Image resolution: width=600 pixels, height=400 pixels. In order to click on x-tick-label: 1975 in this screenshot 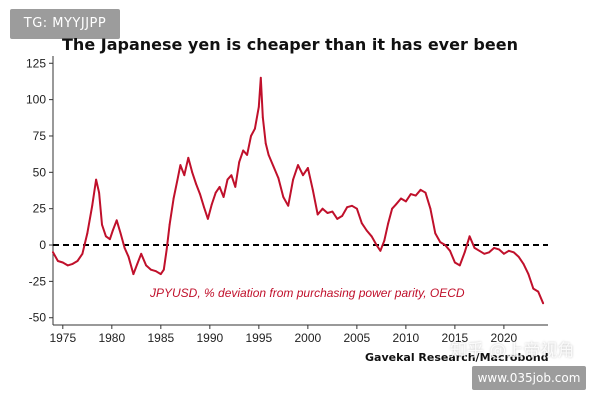, I will do `click(62, 338)`.